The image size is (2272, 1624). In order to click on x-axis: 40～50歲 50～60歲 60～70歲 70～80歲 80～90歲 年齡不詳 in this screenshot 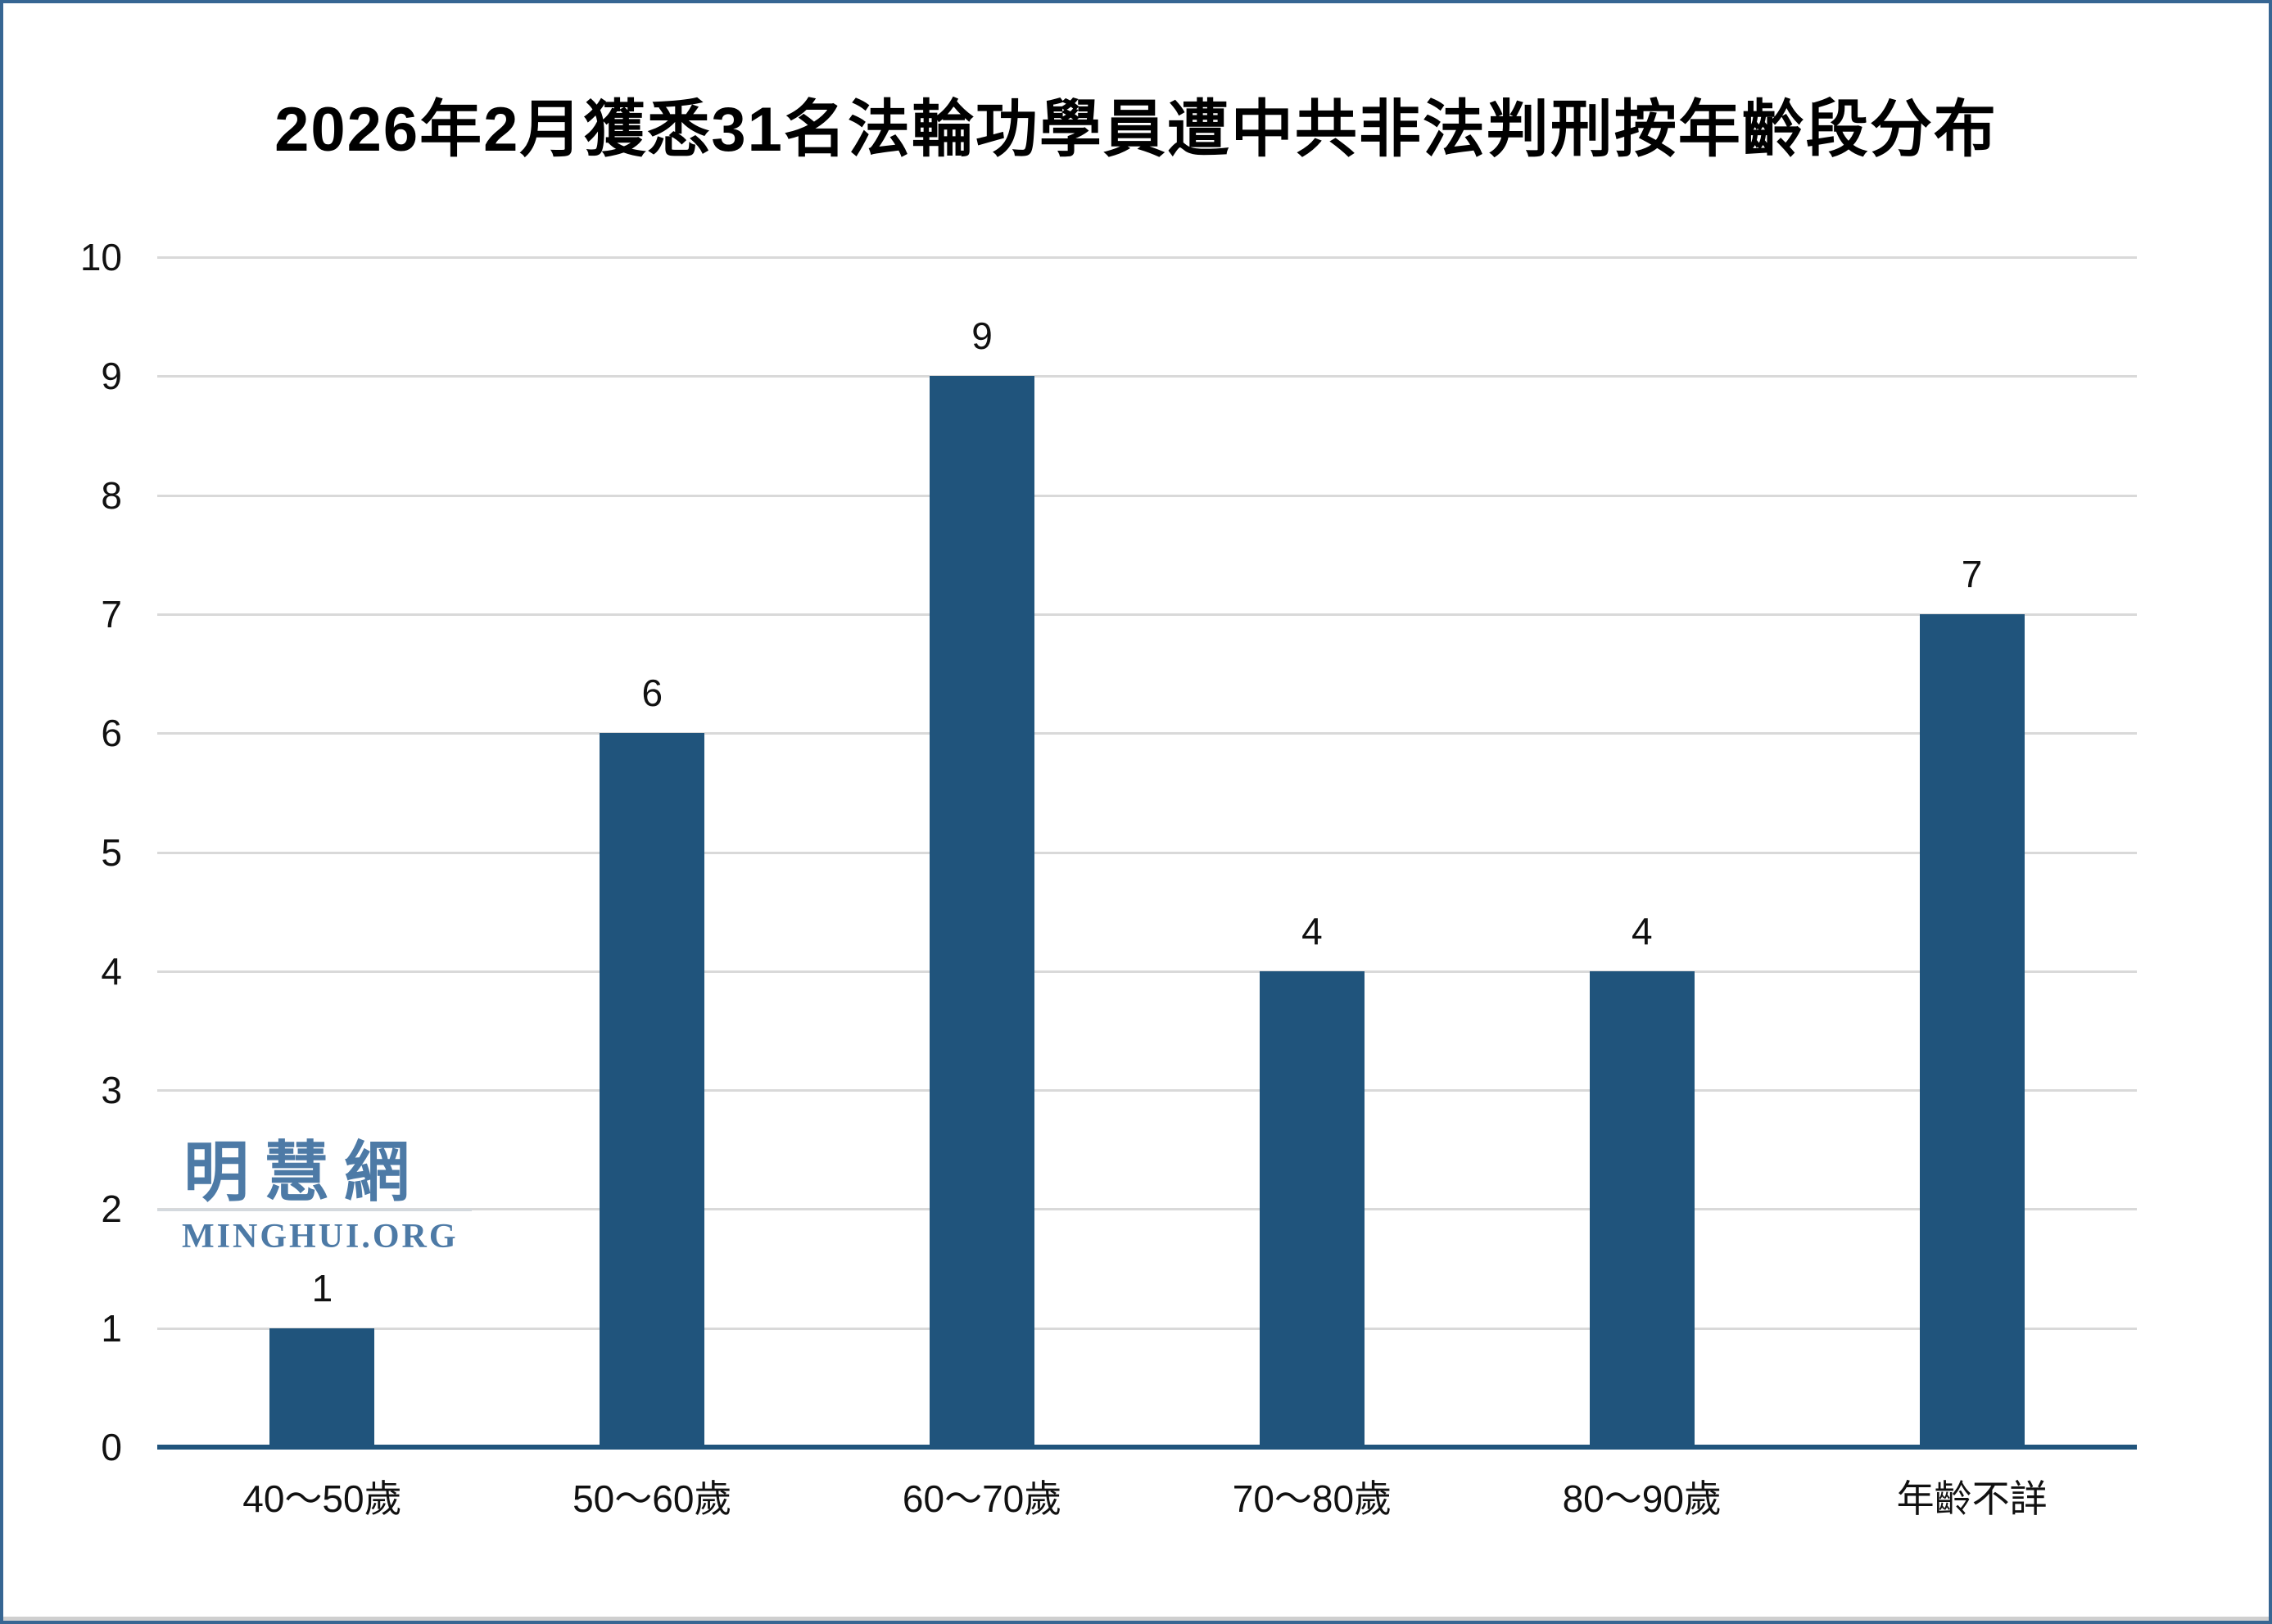, I will do `click(1147, 1509)`.